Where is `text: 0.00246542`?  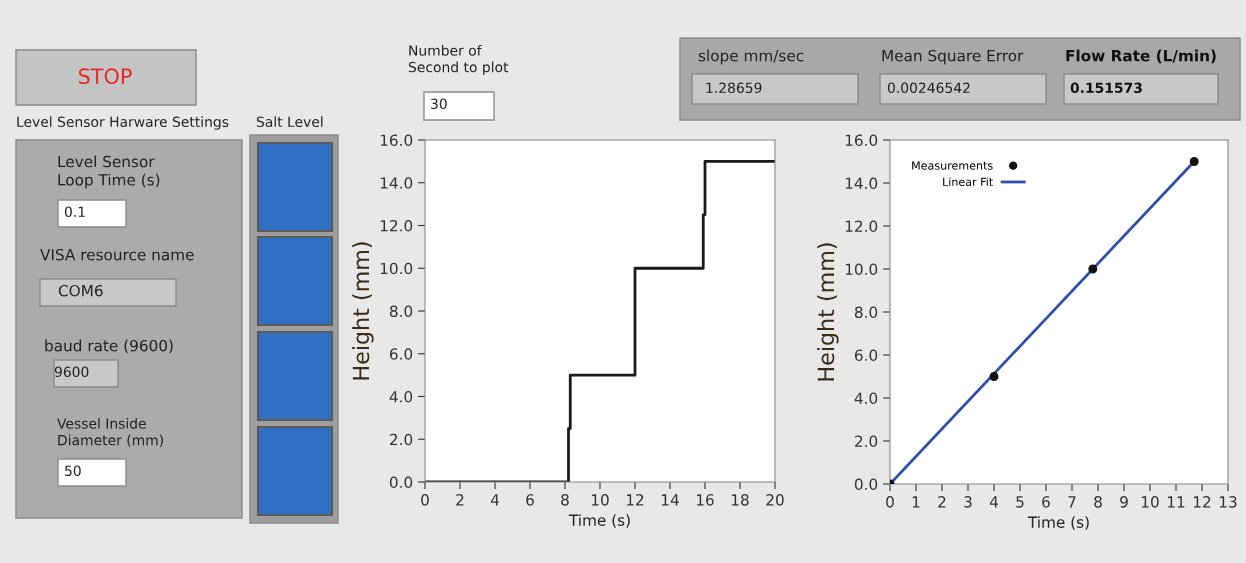 text: 0.00246542 is located at coordinates (928, 88).